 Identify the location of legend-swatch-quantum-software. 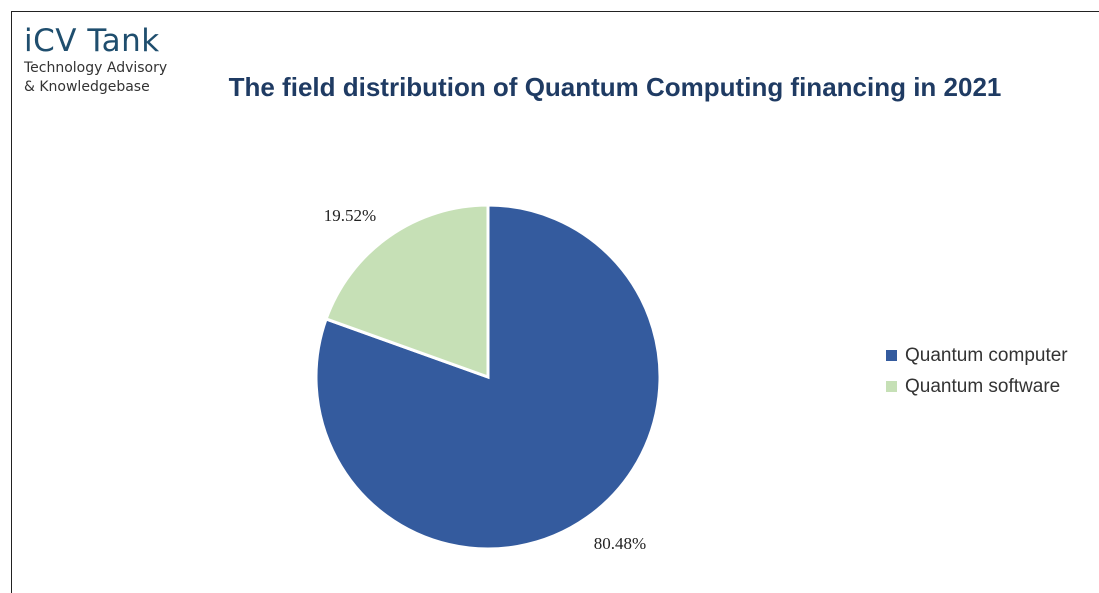
(891, 386).